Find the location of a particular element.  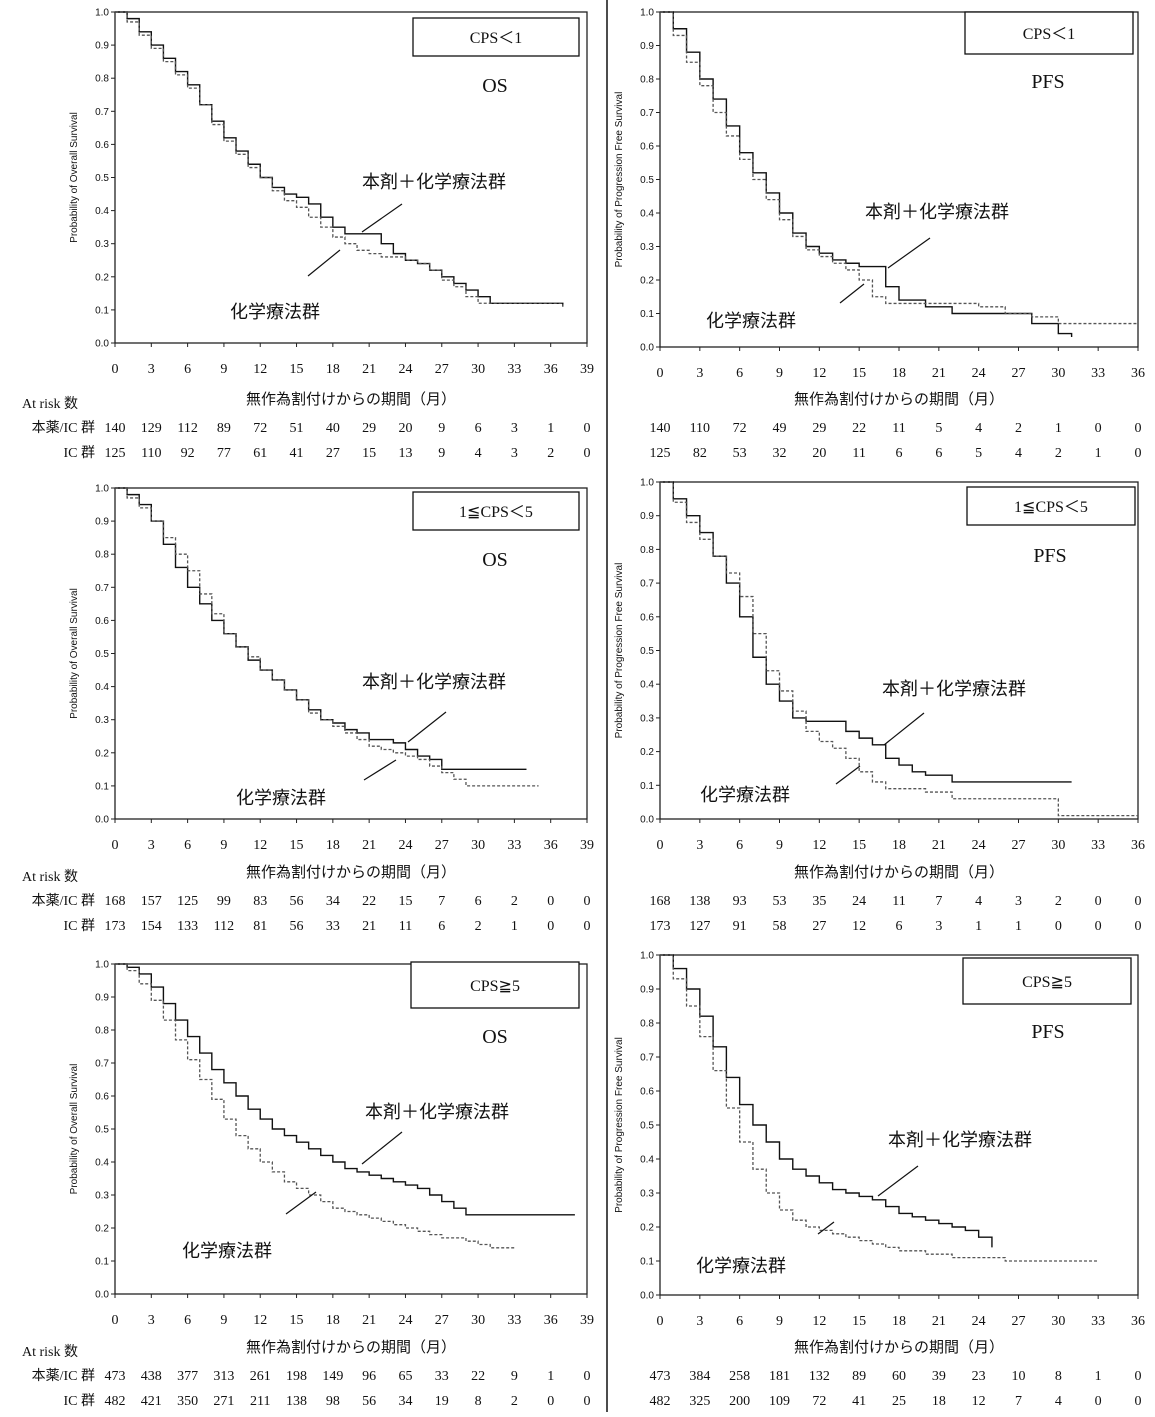

panel3-at-risk-treatment-value: 6 is located at coordinates (478, 901).